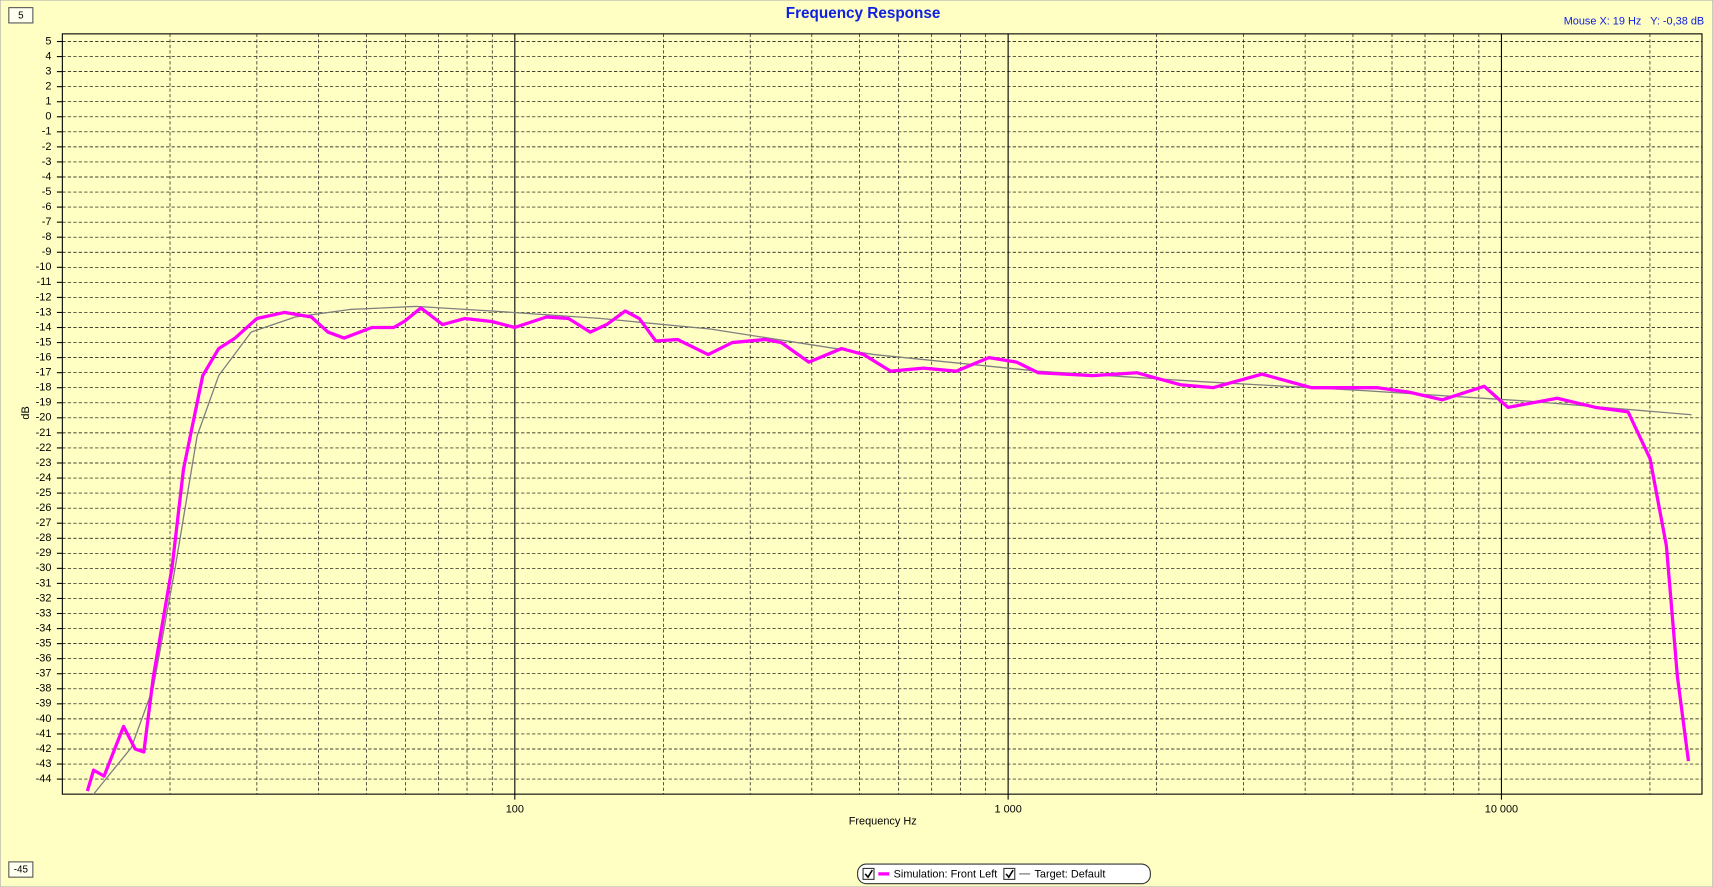  Describe the element at coordinates (44, 373) in the screenshot. I see `y-tick-label: -17` at that location.